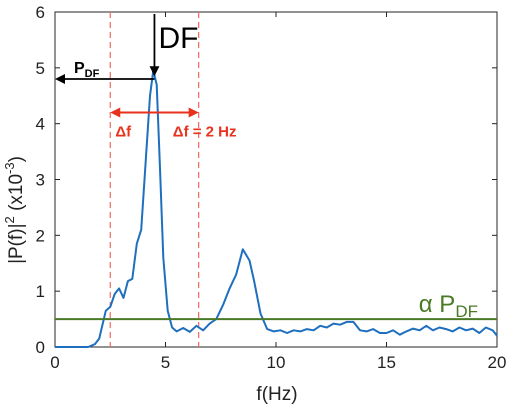 This screenshot has height=407, width=512. What do you see at coordinates (165, 362) in the screenshot?
I see `x-tick-label: 5` at bounding box center [165, 362].